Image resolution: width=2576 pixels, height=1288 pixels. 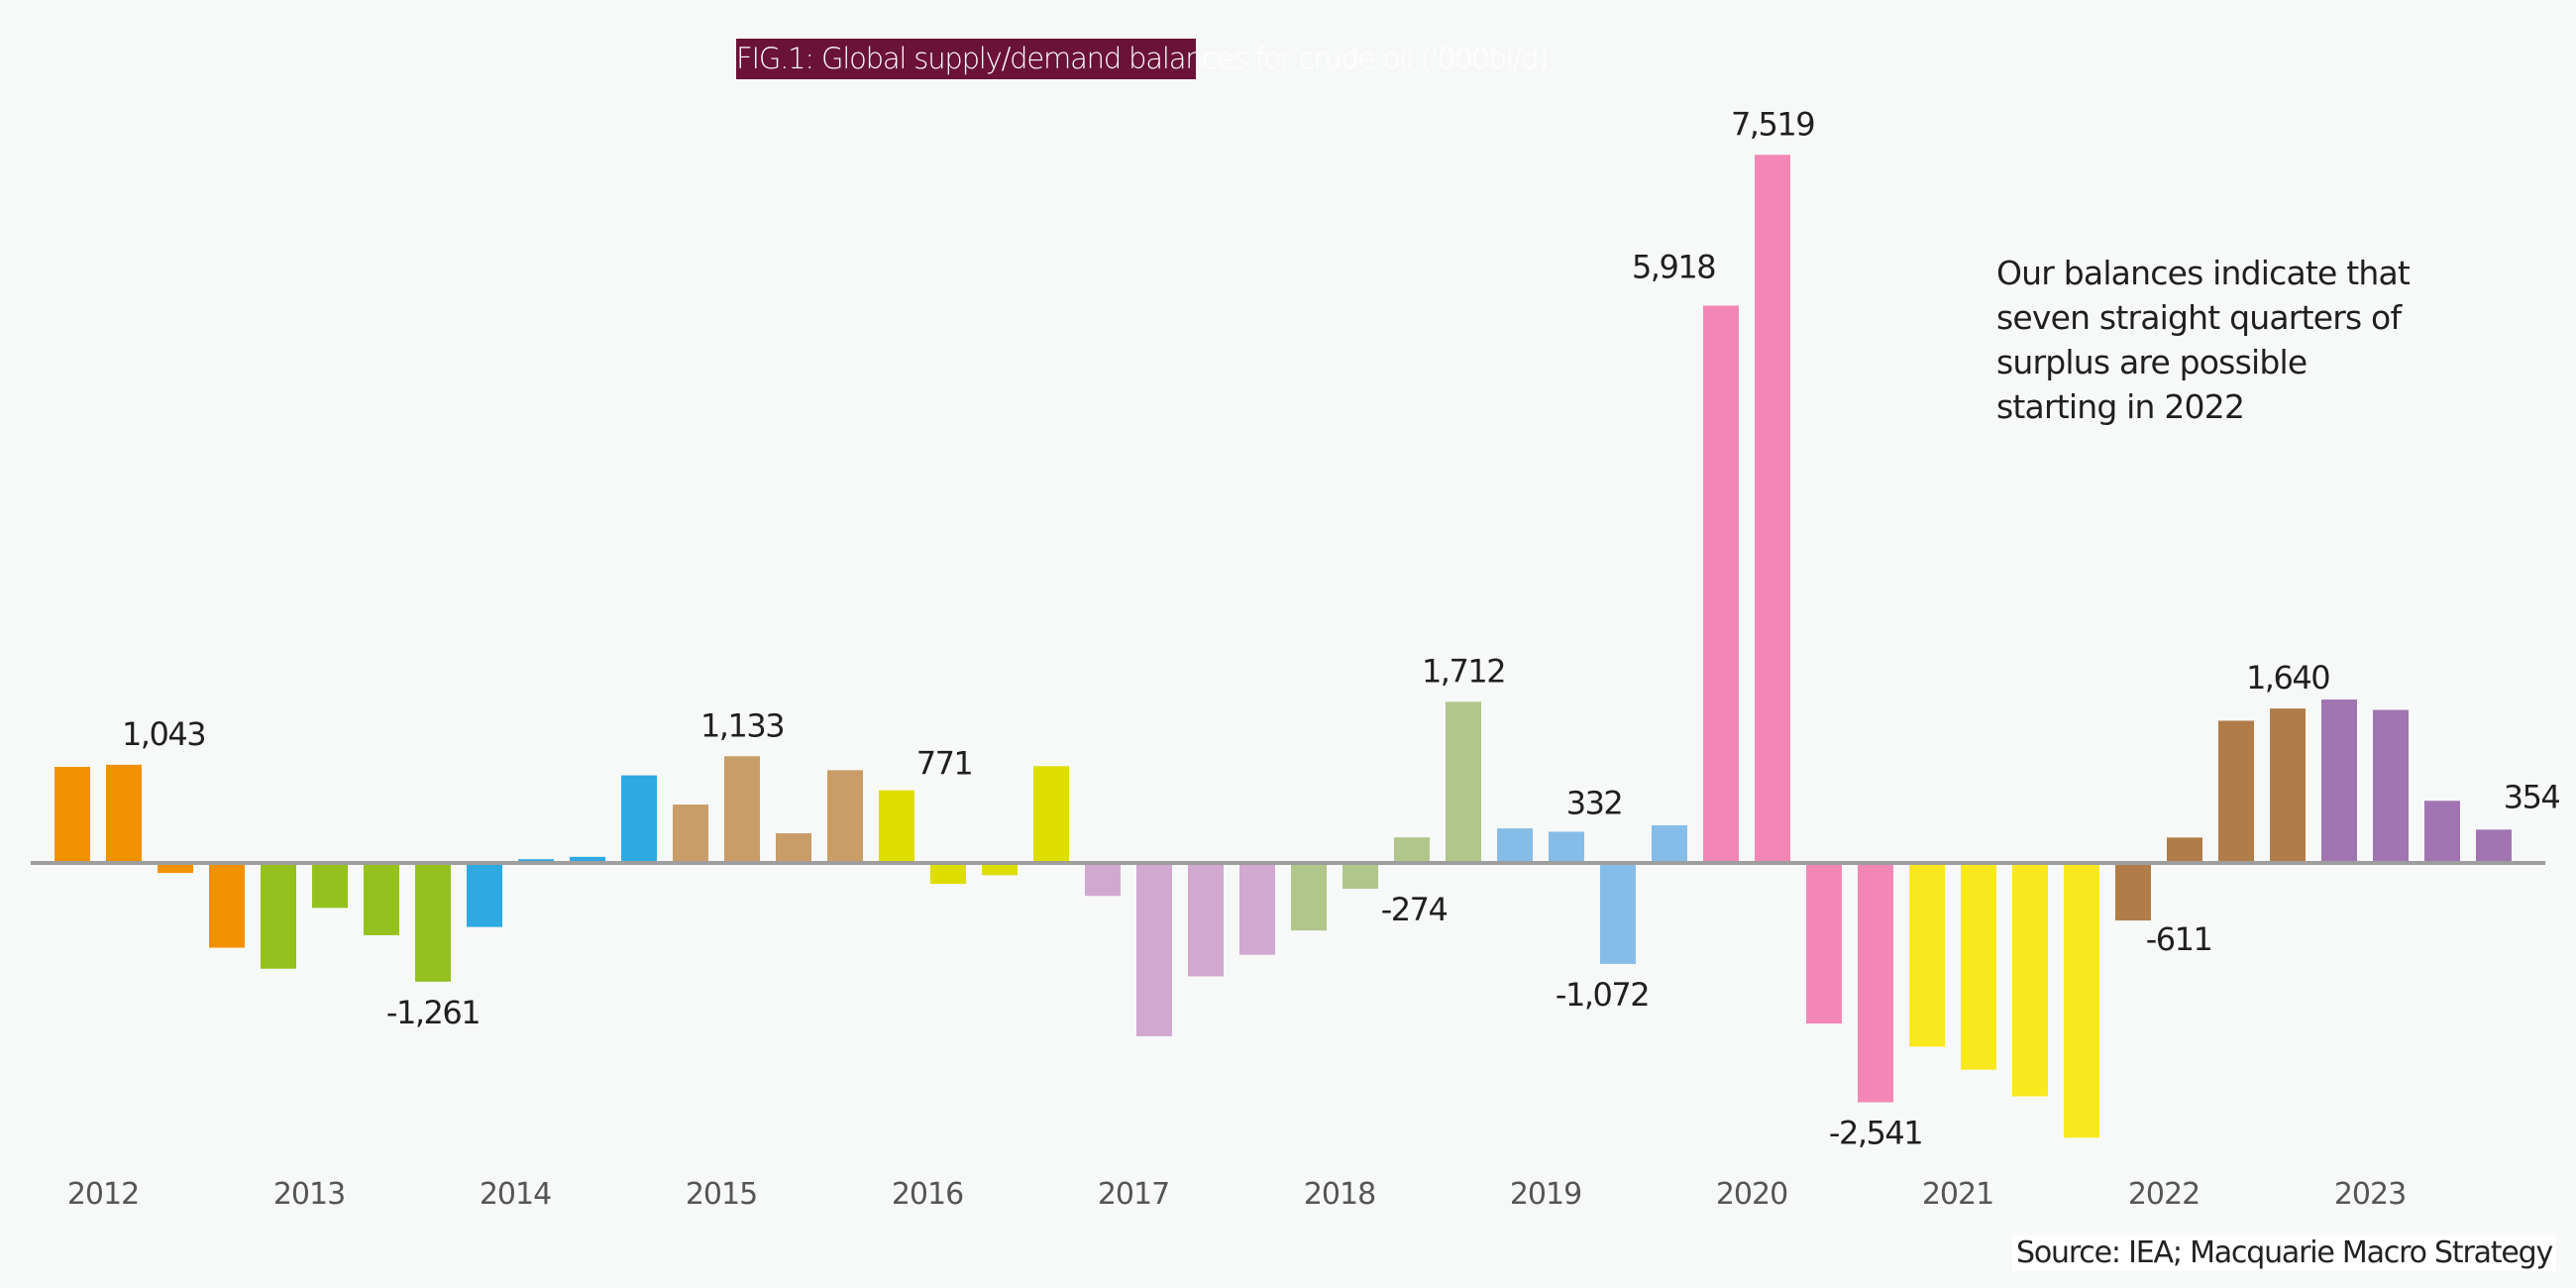 I want to click on bar-2021-q2, so click(x=1978, y=966).